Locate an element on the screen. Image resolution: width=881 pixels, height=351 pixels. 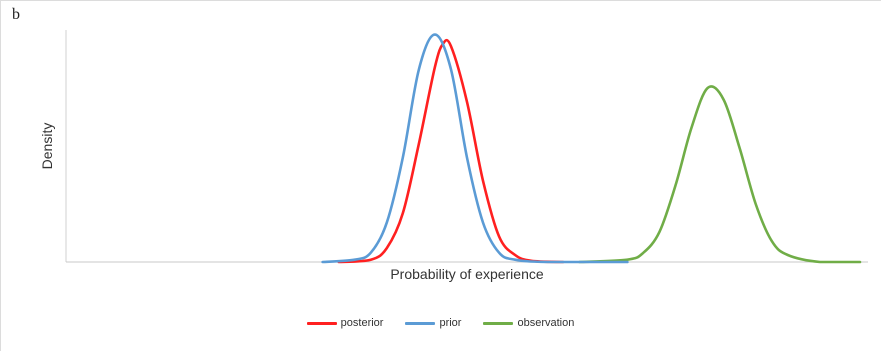
legend-swatch-prior is located at coordinates (420, 323).